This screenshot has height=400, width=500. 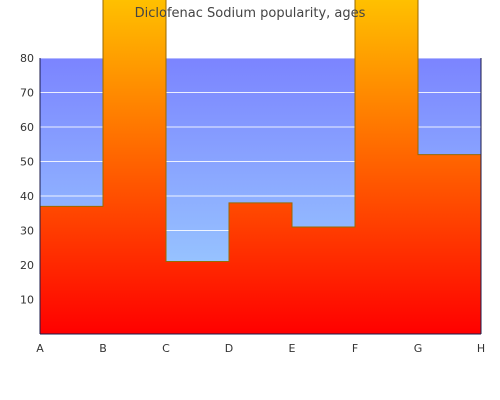 What do you see at coordinates (260, 268) in the screenshot?
I see `area-step-D` at bounding box center [260, 268].